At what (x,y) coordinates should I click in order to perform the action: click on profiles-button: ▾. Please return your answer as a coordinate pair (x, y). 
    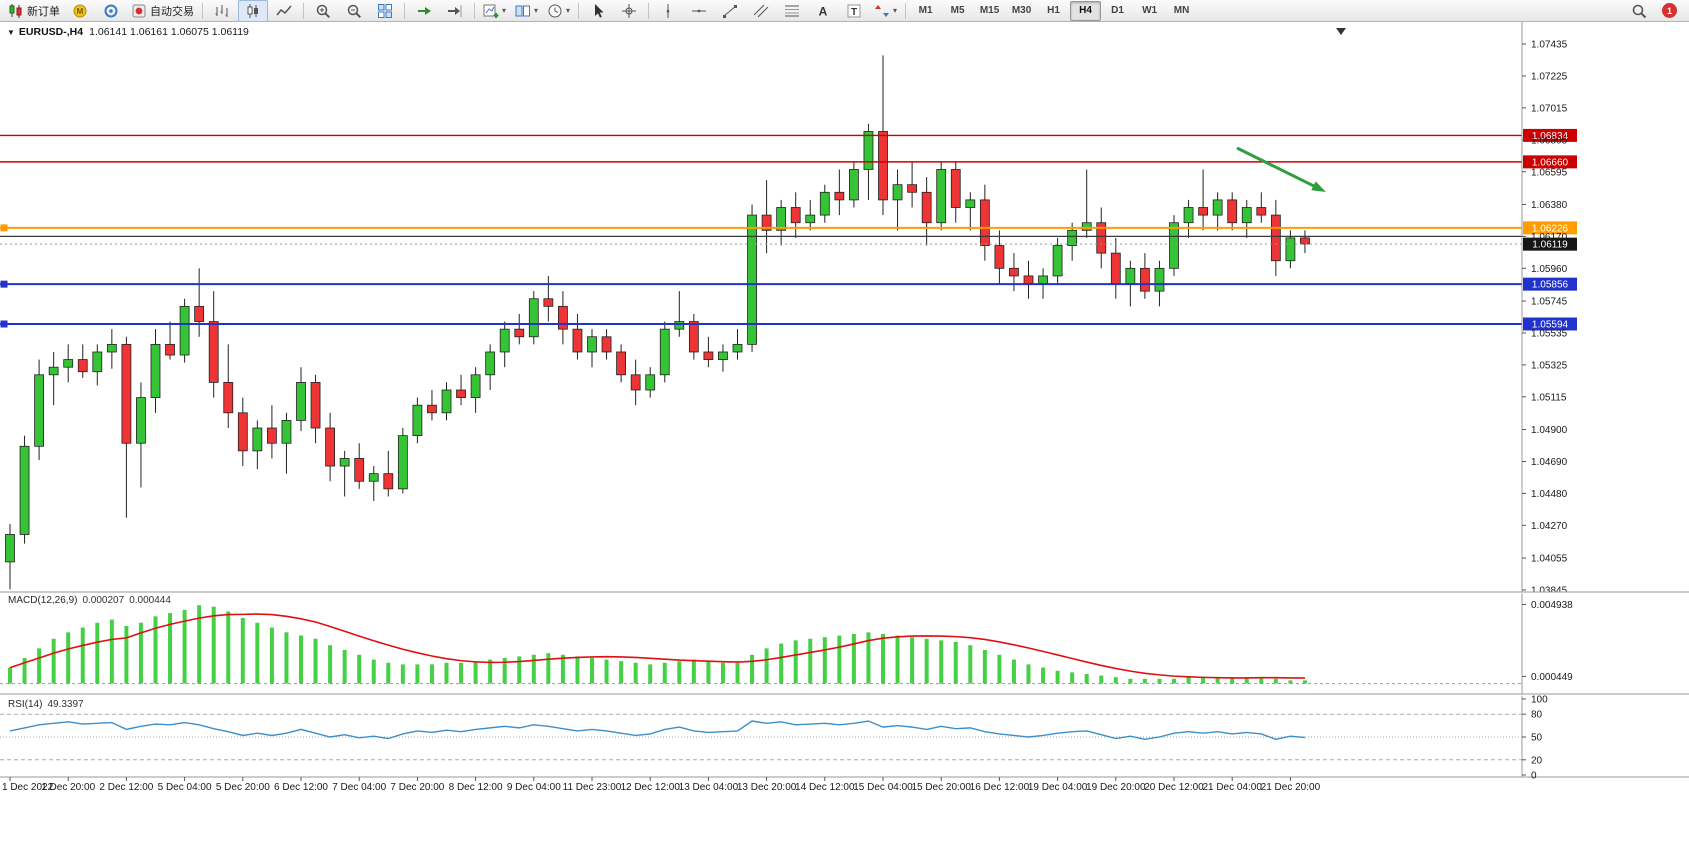
    Looking at the image, I should click on (526, 11).